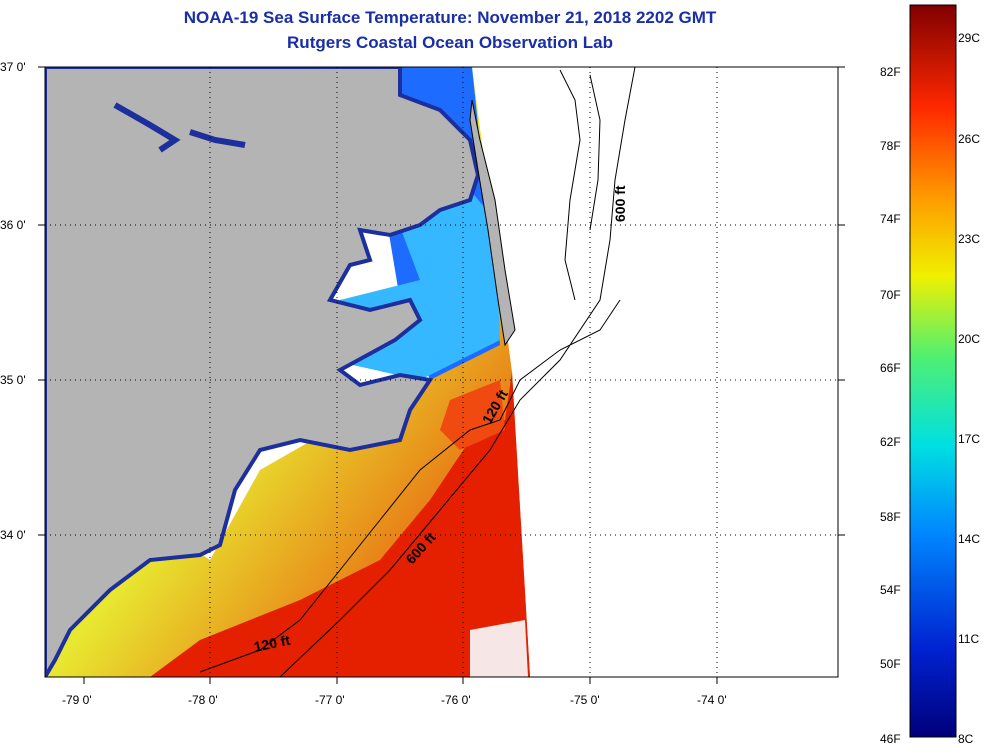 This screenshot has width=984, height=754. Describe the element at coordinates (499, 648) in the screenshot. I see `cloud-speckle` at that location.